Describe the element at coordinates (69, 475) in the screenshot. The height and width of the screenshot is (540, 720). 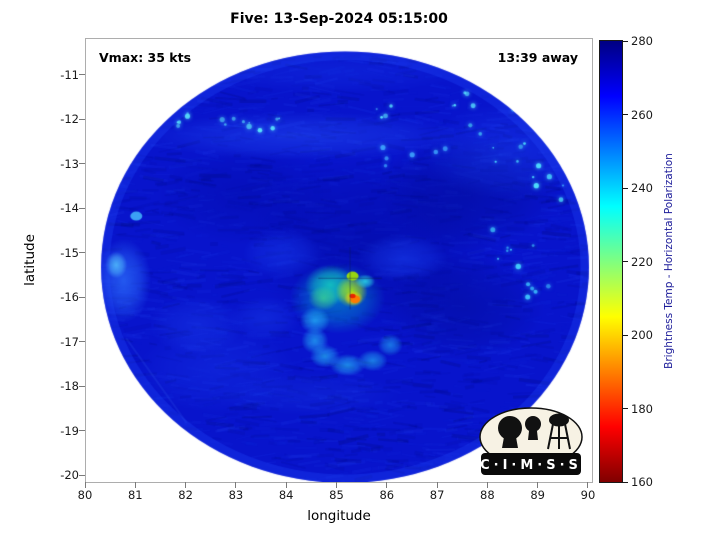
I see `y-tick-label: -20` at that location.